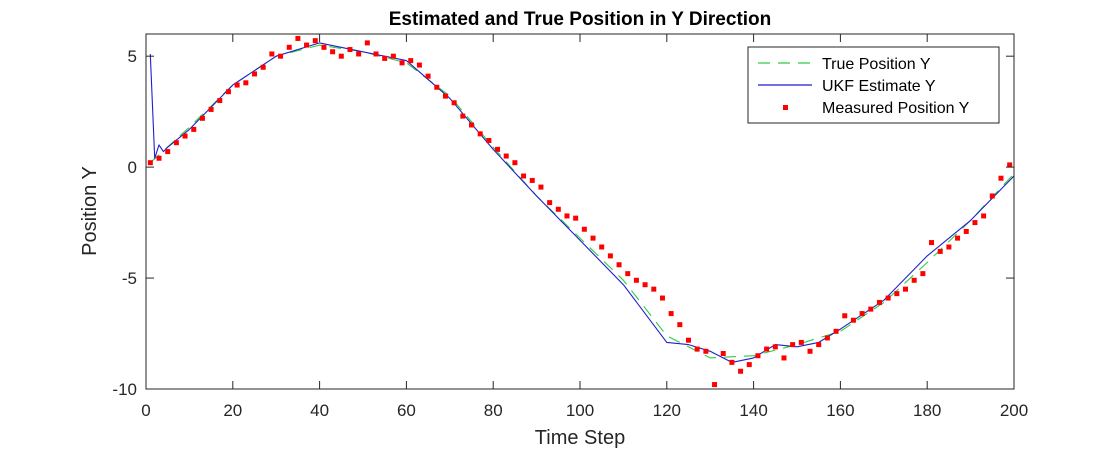  Describe the element at coordinates (879, 86) in the screenshot. I see `legend-label-ukf-estimate: UKF Estimate Y` at that location.